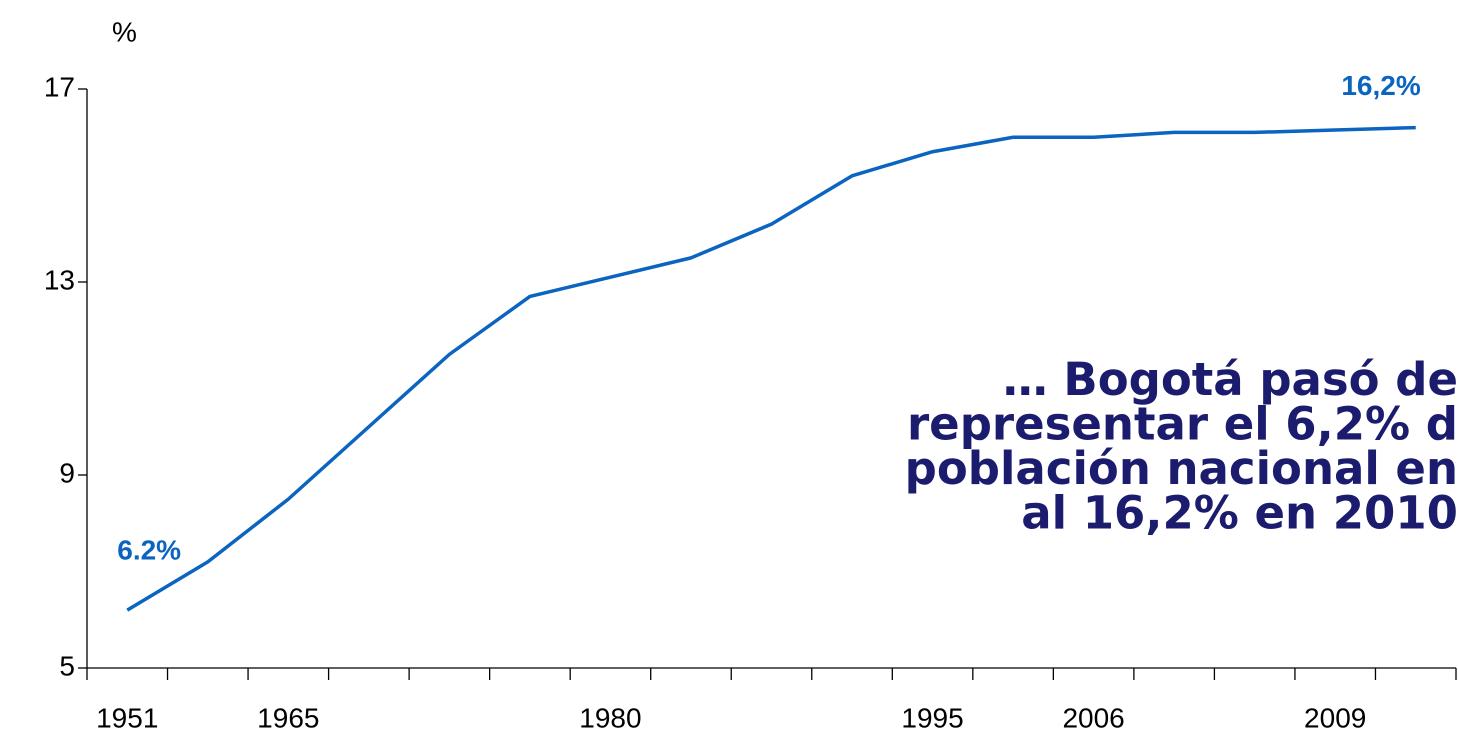 Image resolution: width=1458 pixels, height=738 pixels. I want to click on x-tick-label: 2009, so click(1335, 717).